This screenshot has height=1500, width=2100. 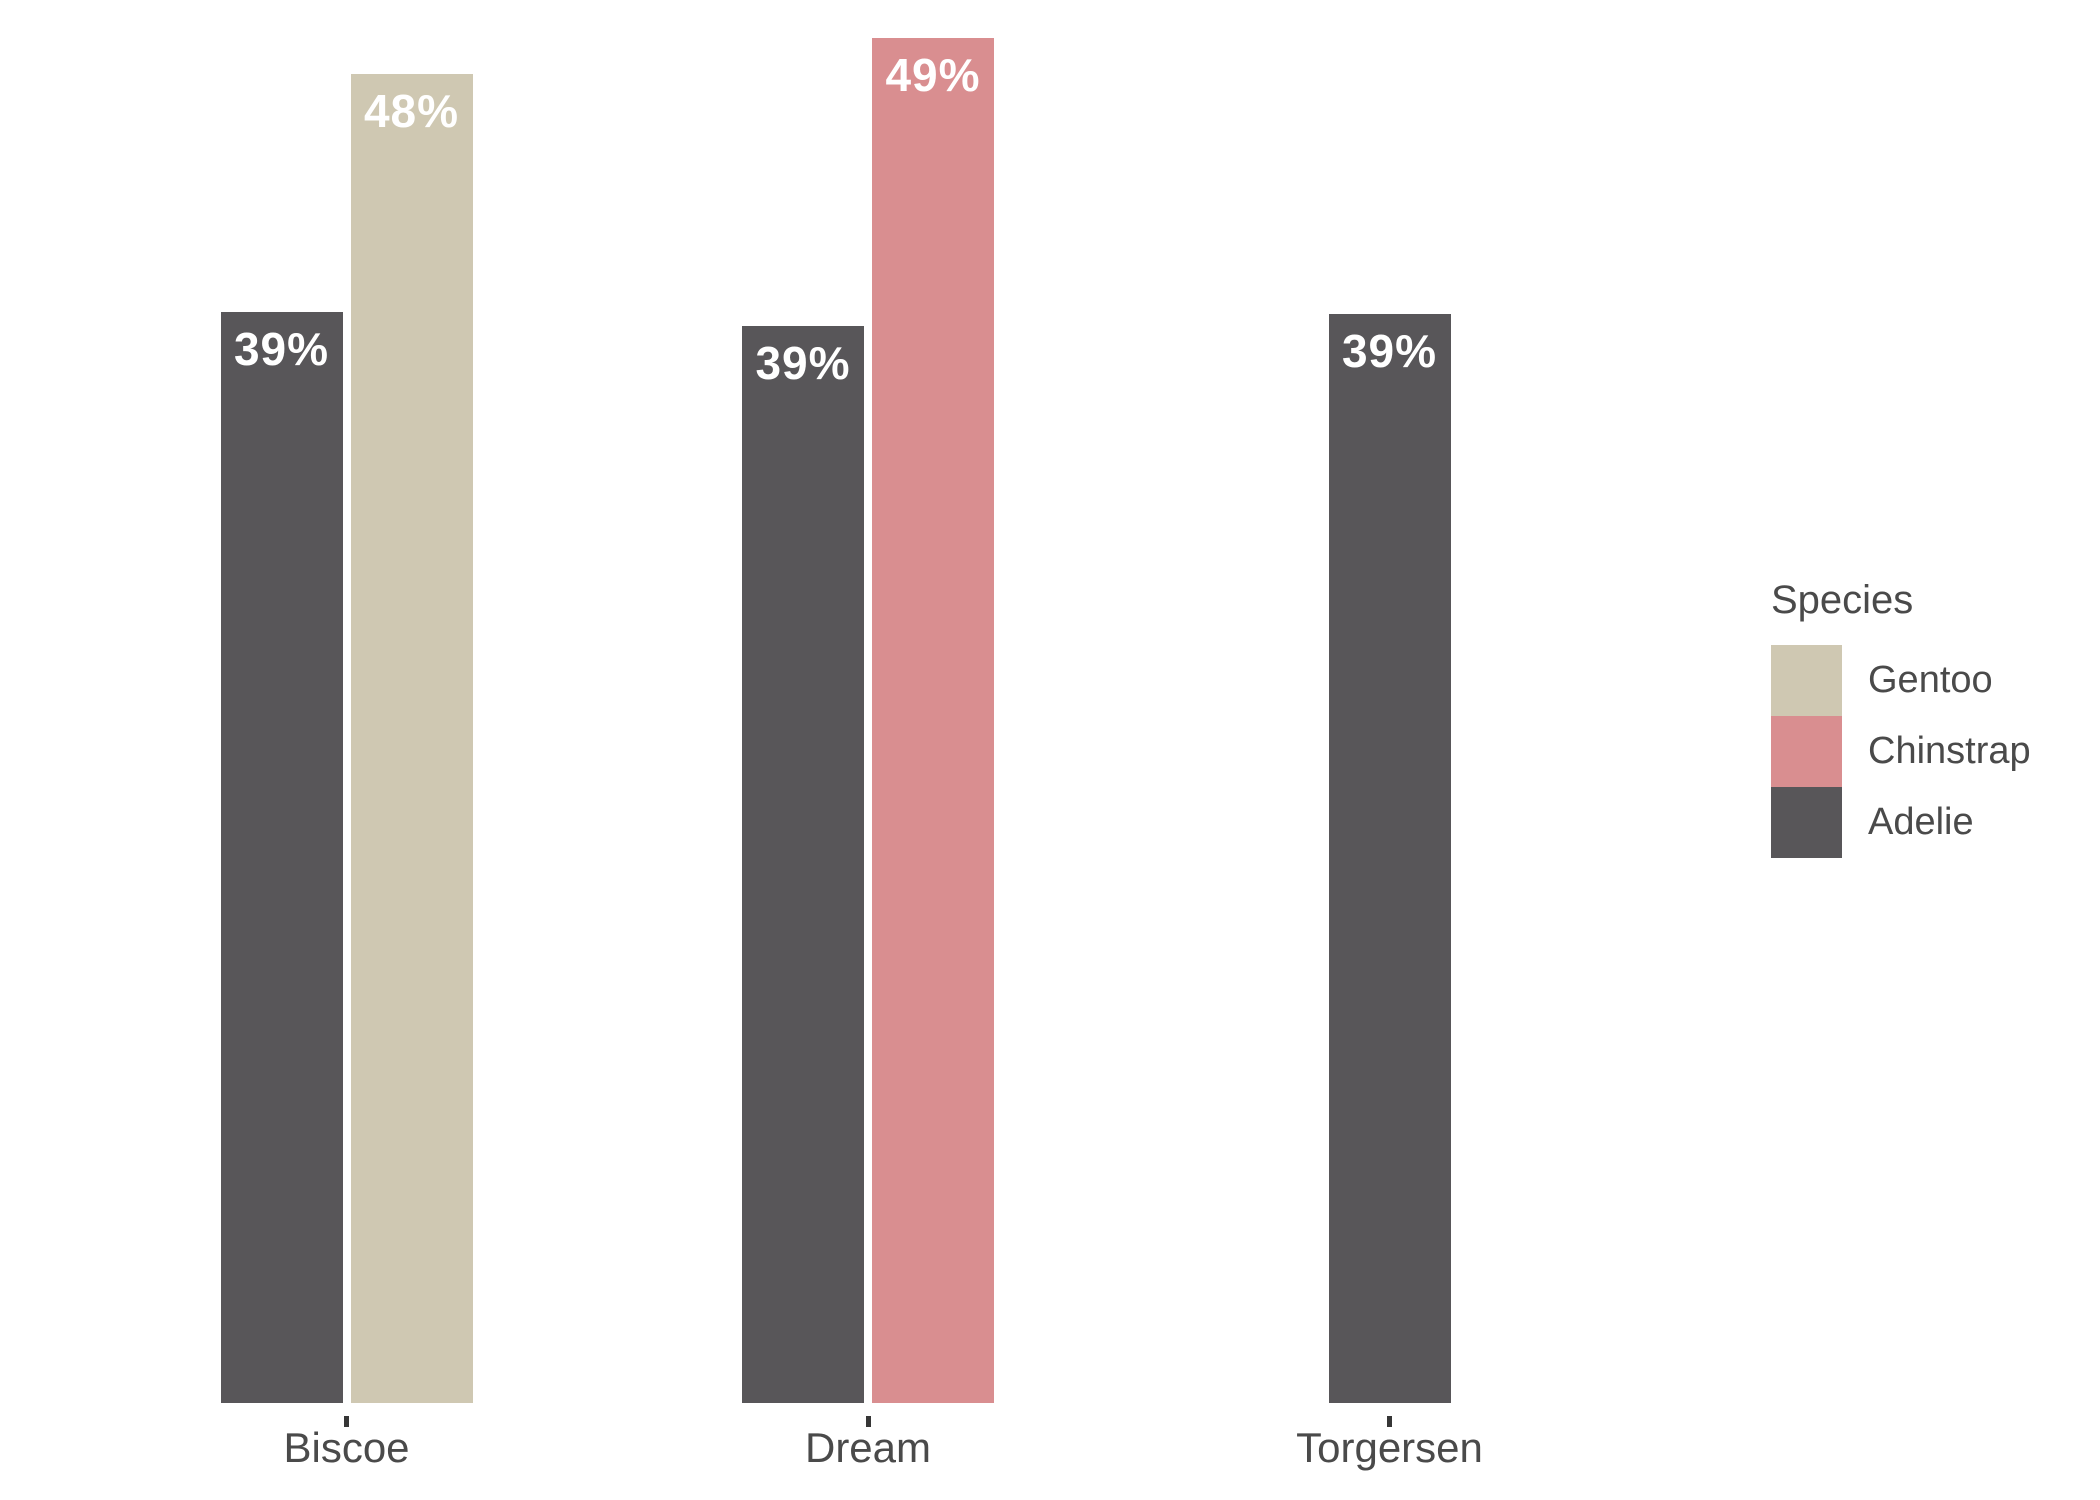 I want to click on legend-label-chinstrap: Chinstrap, so click(x=1949, y=751).